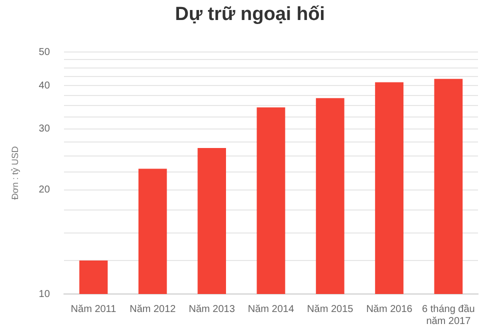 The height and width of the screenshot is (333, 500). What do you see at coordinates (448, 315) in the screenshot?
I see `x-tick-label: 6 tháng đầu năm 2017` at bounding box center [448, 315].